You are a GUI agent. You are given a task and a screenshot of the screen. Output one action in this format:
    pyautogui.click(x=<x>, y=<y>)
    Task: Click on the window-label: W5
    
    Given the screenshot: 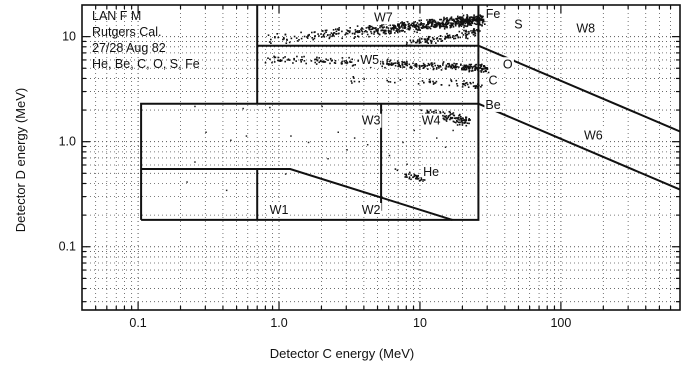 What is the action you would take?
    pyautogui.click(x=369, y=60)
    